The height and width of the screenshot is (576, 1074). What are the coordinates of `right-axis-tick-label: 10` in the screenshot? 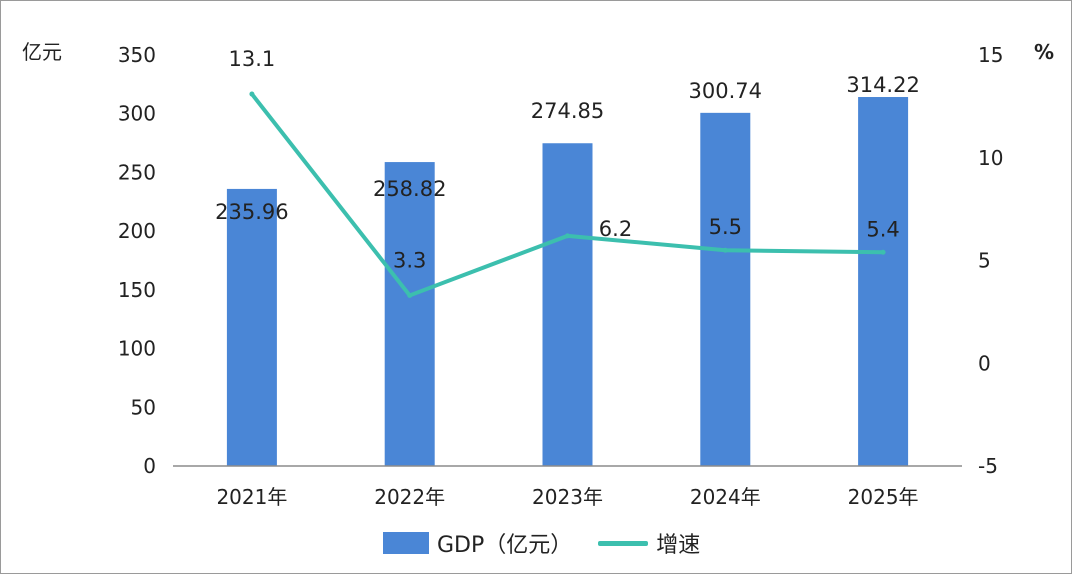 It's located at (990, 158).